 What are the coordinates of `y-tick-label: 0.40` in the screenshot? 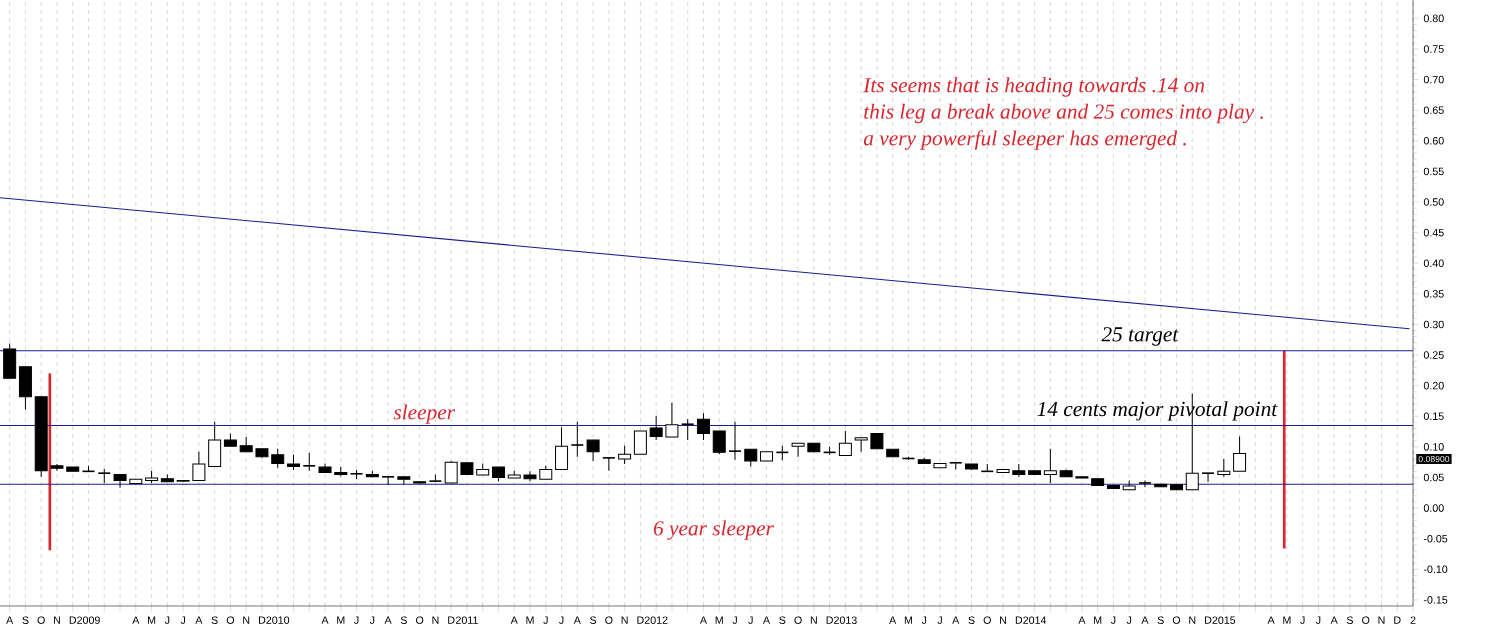 It's located at (1433, 263).